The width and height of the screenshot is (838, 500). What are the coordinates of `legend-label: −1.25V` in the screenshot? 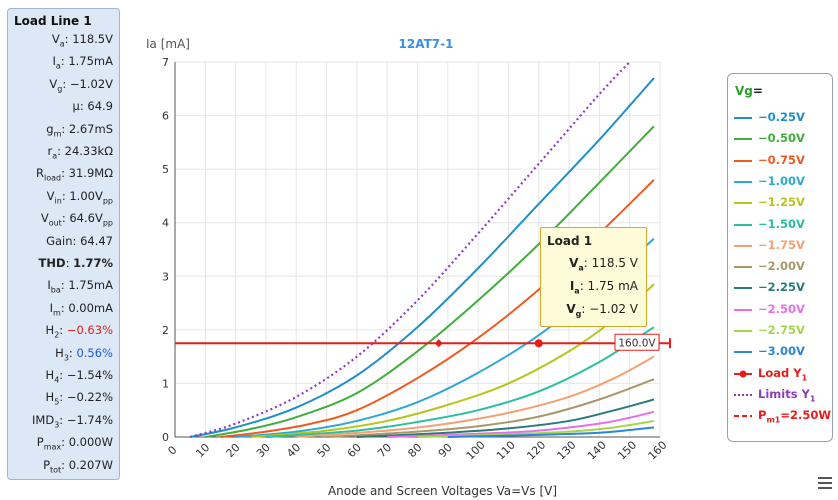 It's located at (781, 202).